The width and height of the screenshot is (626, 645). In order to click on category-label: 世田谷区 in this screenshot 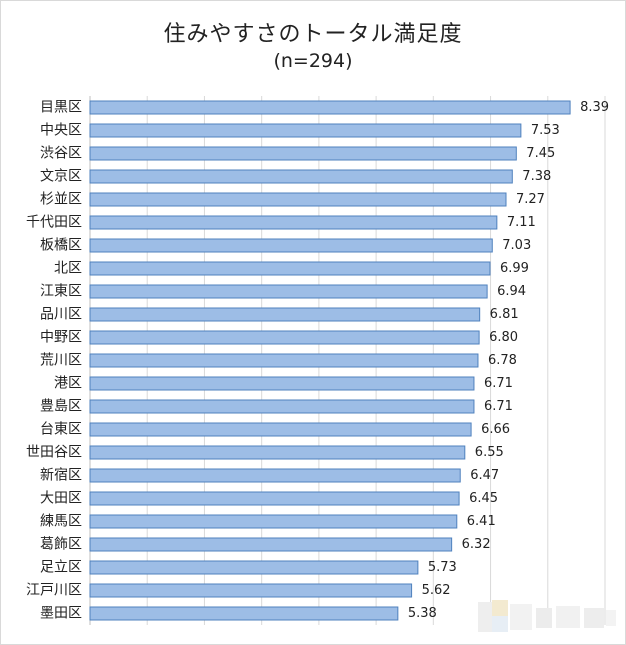, I will do `click(54, 453)`.